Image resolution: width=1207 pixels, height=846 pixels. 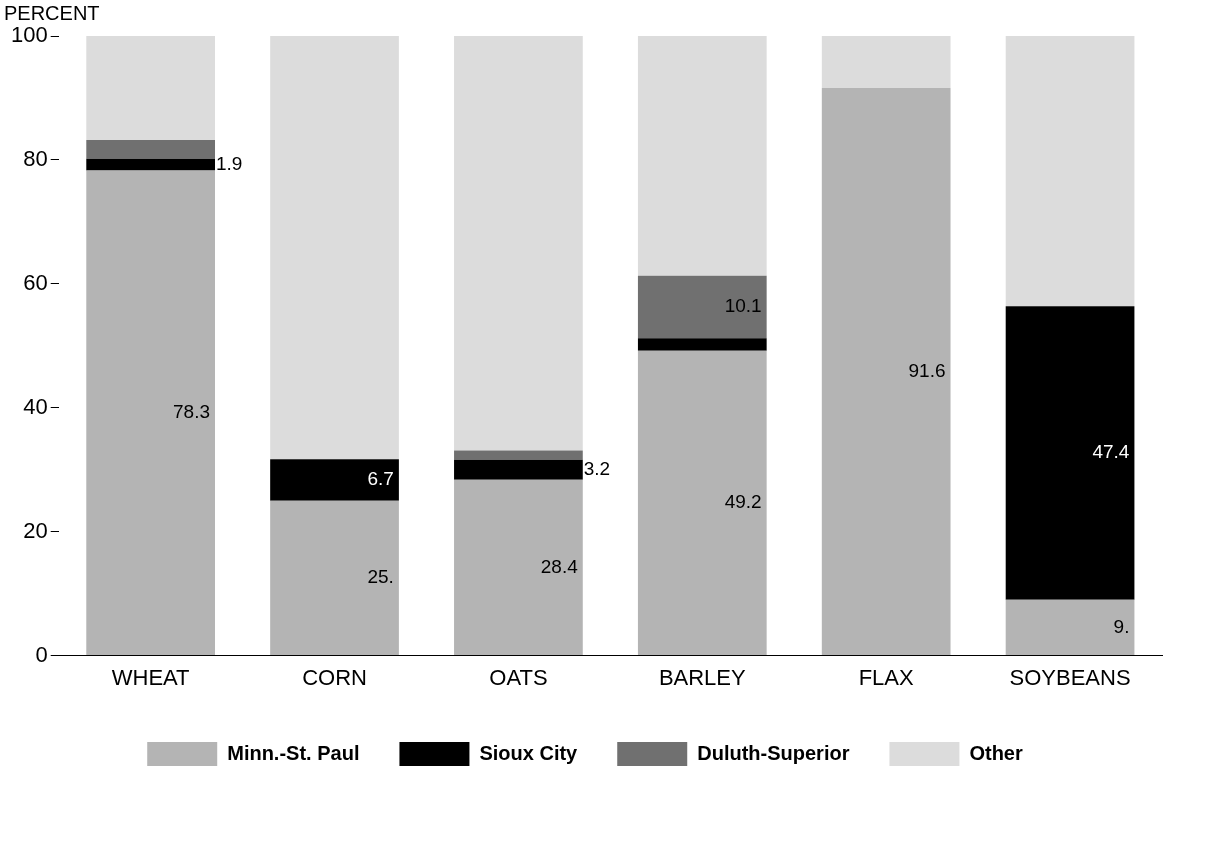 I want to click on data-label: 3.2, so click(x=597, y=468).